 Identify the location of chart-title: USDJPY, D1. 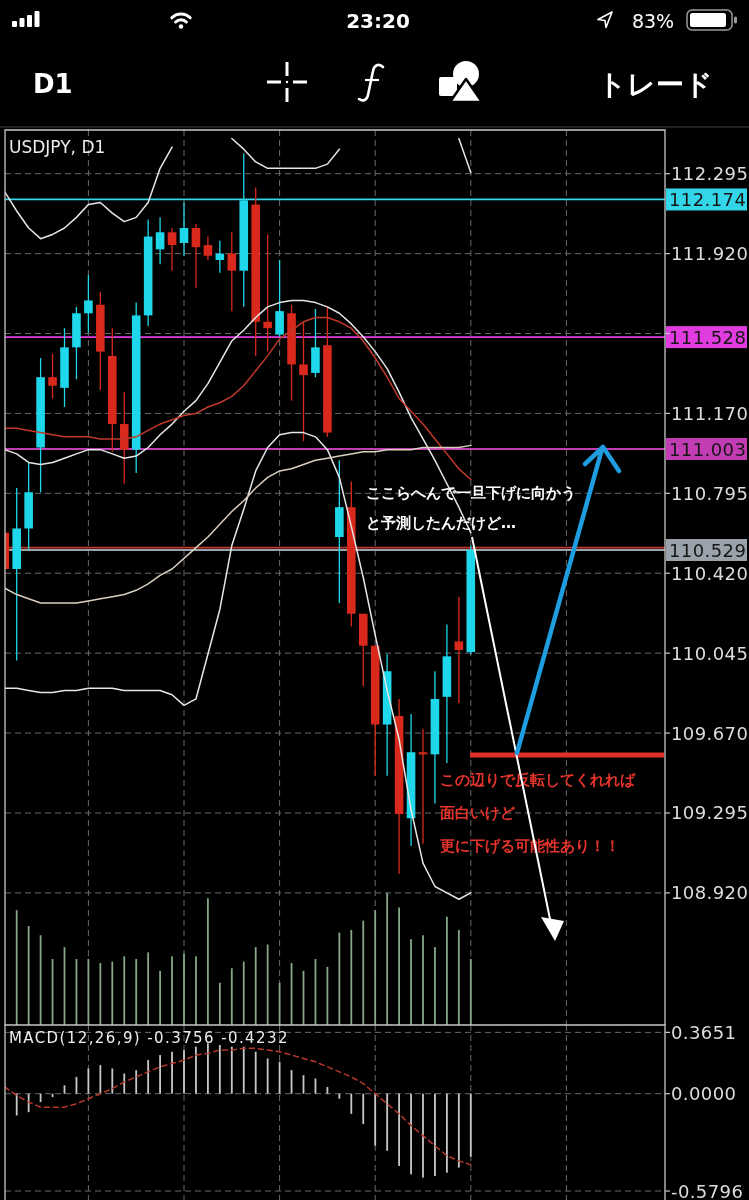
(57, 147).